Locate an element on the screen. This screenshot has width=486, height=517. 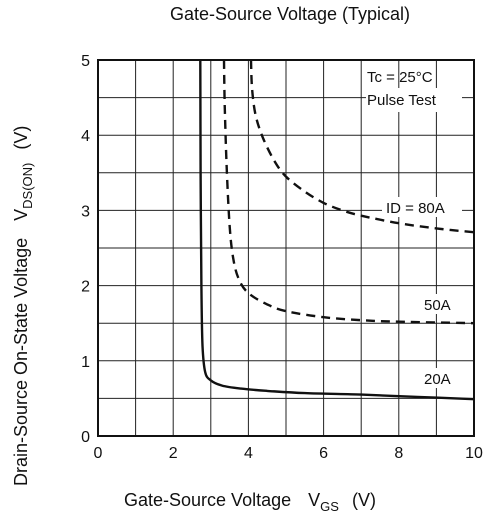
x-tick-label: 2 is located at coordinates (173, 453).